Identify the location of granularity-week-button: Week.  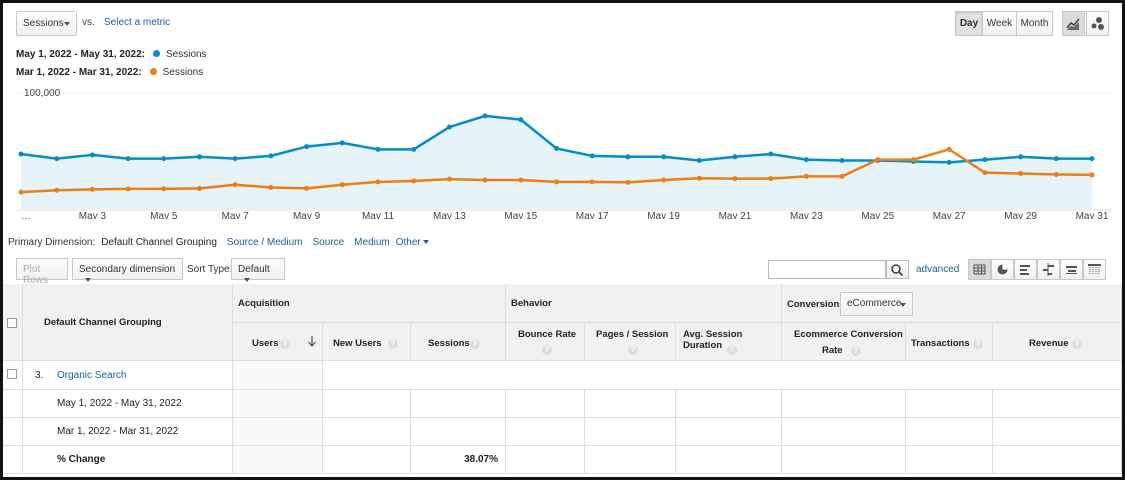
(999, 23).